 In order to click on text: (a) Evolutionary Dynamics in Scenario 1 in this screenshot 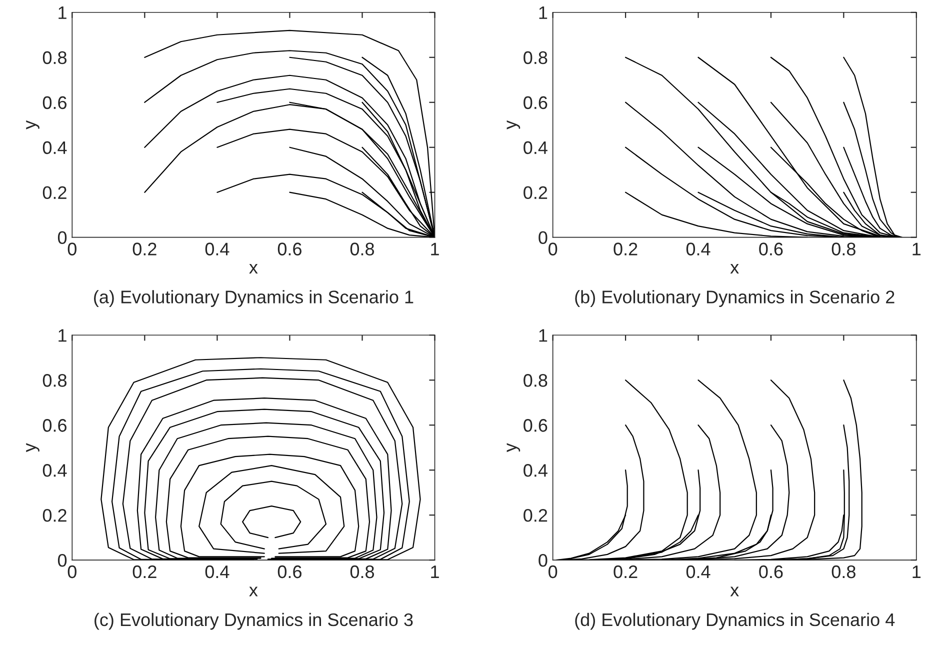, I will do `click(254, 298)`.